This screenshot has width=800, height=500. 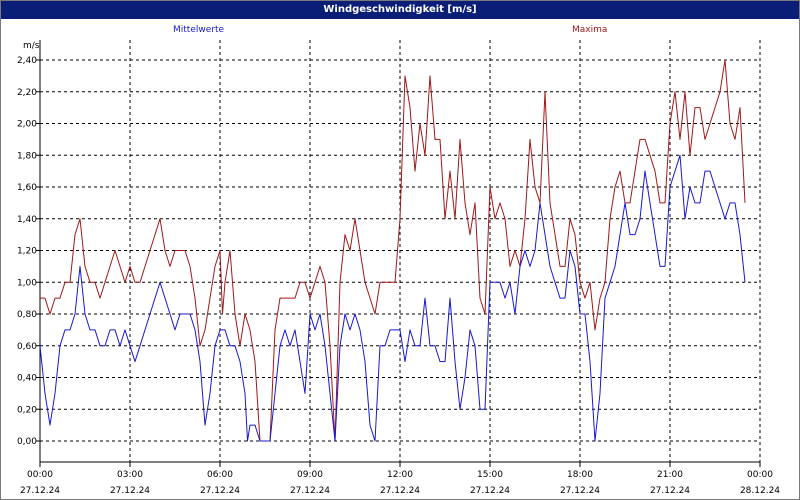 What do you see at coordinates (670, 475) in the screenshot?
I see `x-tick-label-time: 21:00` at bounding box center [670, 475].